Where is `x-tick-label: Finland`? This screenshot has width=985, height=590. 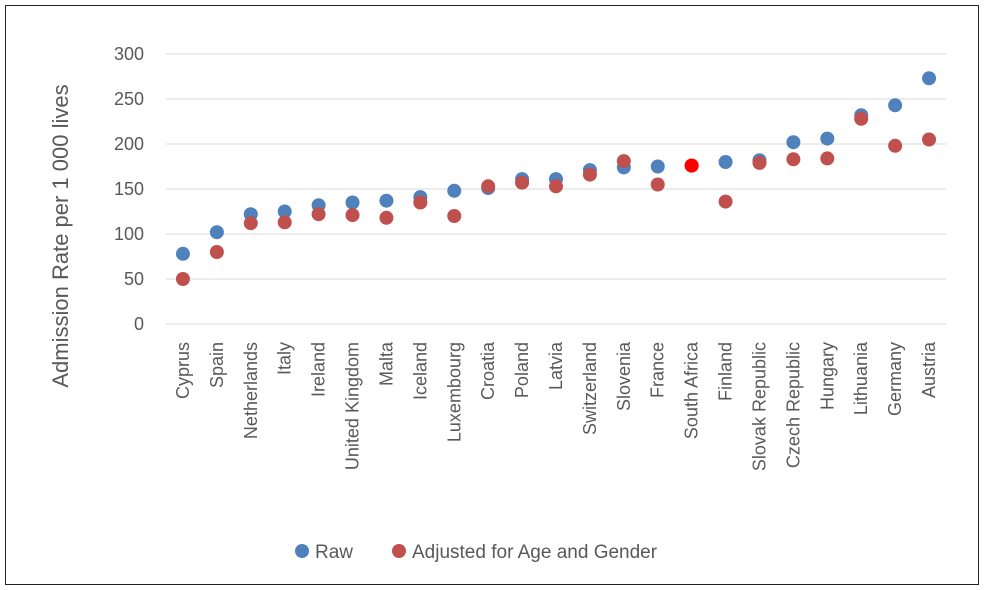
x-tick-label: Finland is located at coordinates (726, 371).